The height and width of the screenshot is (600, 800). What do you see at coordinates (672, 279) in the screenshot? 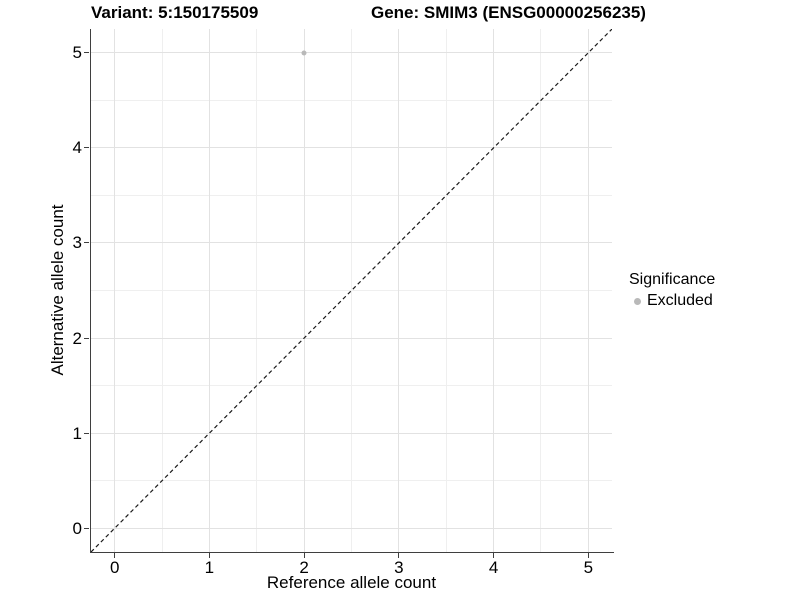
I see `legend-title: Significance` at bounding box center [672, 279].